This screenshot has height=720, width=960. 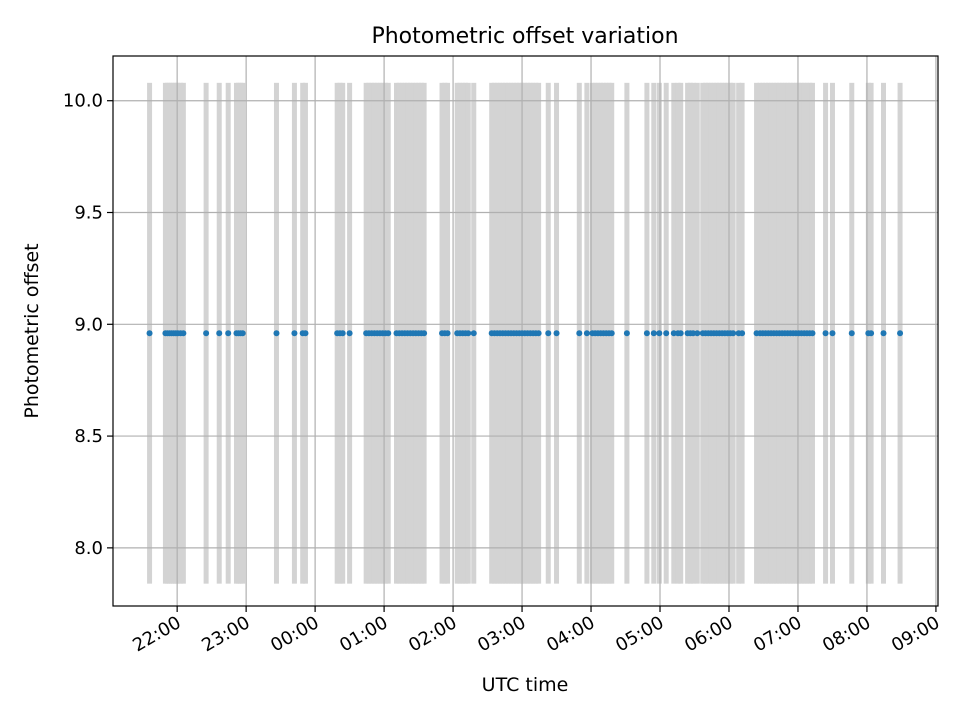 I want to click on y-axis-ticks: 8.0 8.5 9.0 9.5 10.0, so click(x=88, y=325).